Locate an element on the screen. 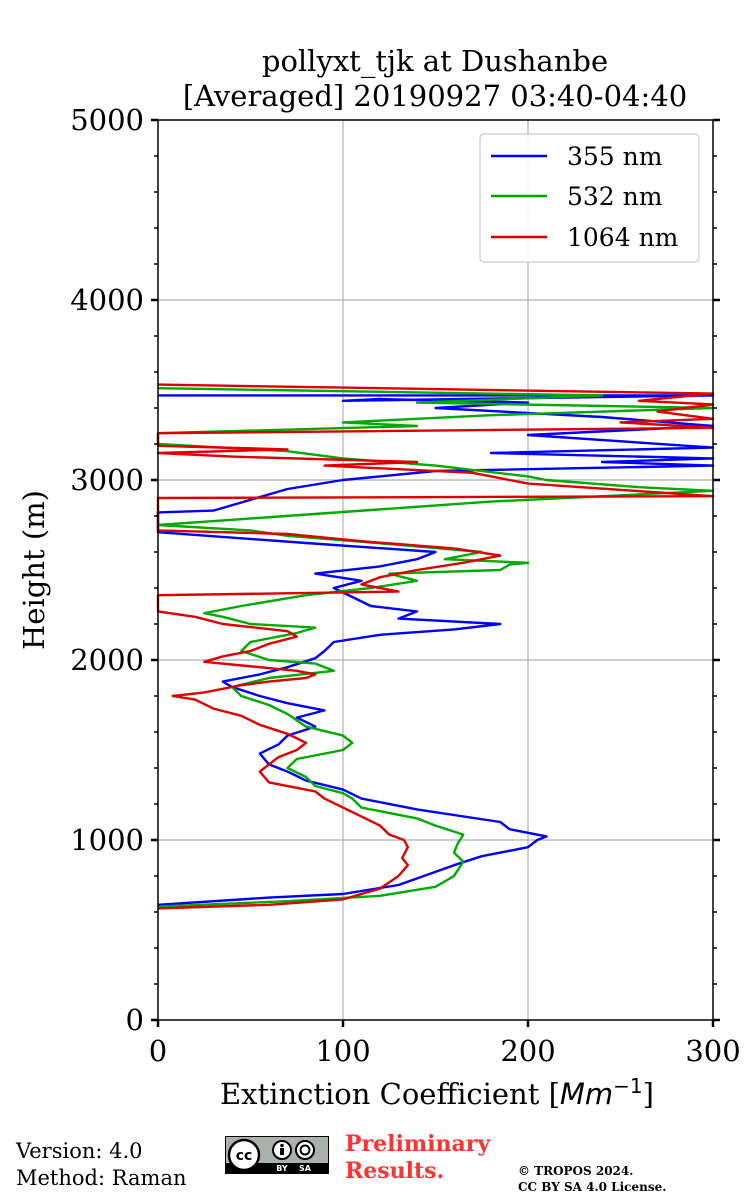 Image resolution: width=750 pixels, height=1200 pixels. preliminary-label: Preliminary is located at coordinates (418, 1144).